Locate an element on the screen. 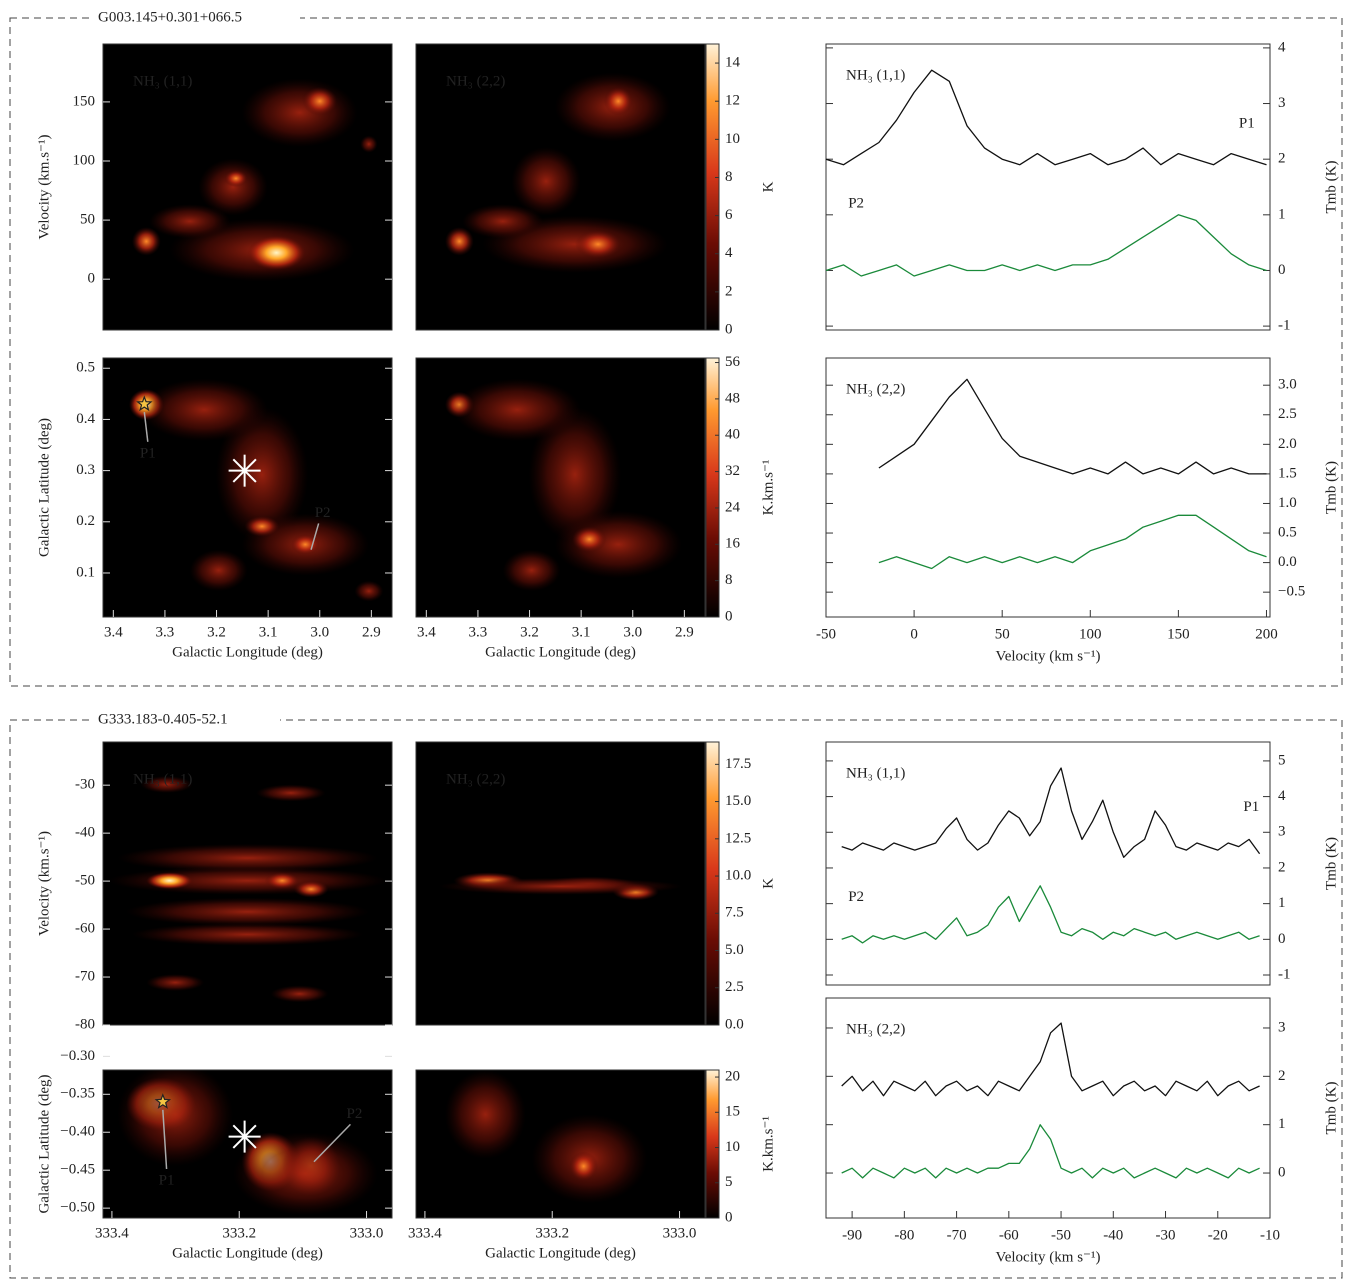  colorbar is located at coordinates (712, 187).